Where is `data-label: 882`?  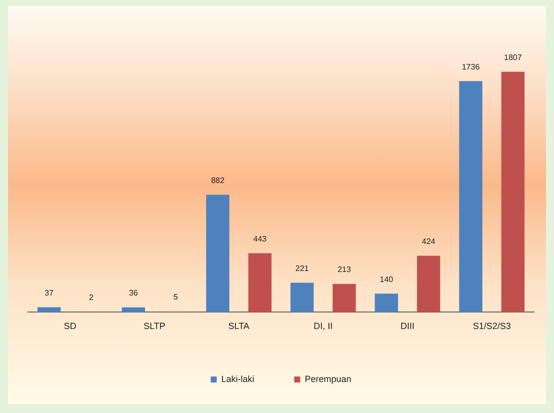 data-label: 882 is located at coordinates (218, 181).